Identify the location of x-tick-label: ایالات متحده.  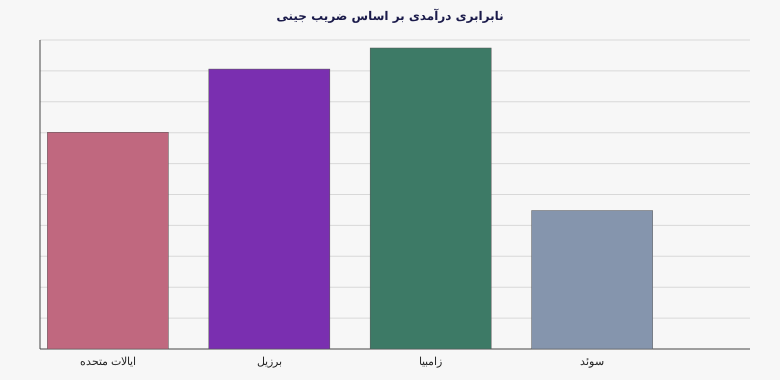
(108, 362).